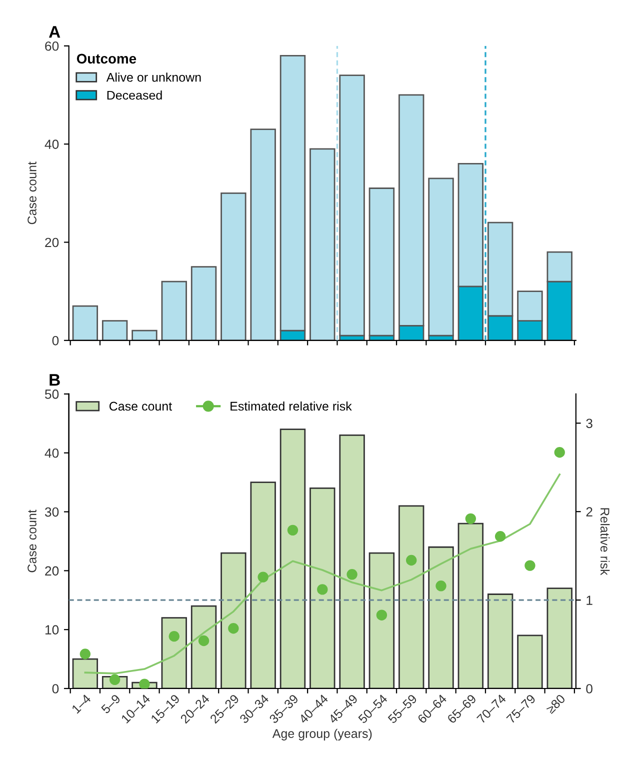 The height and width of the screenshot is (765, 626). I want to click on y-tick-label: 10, so click(52, 630).